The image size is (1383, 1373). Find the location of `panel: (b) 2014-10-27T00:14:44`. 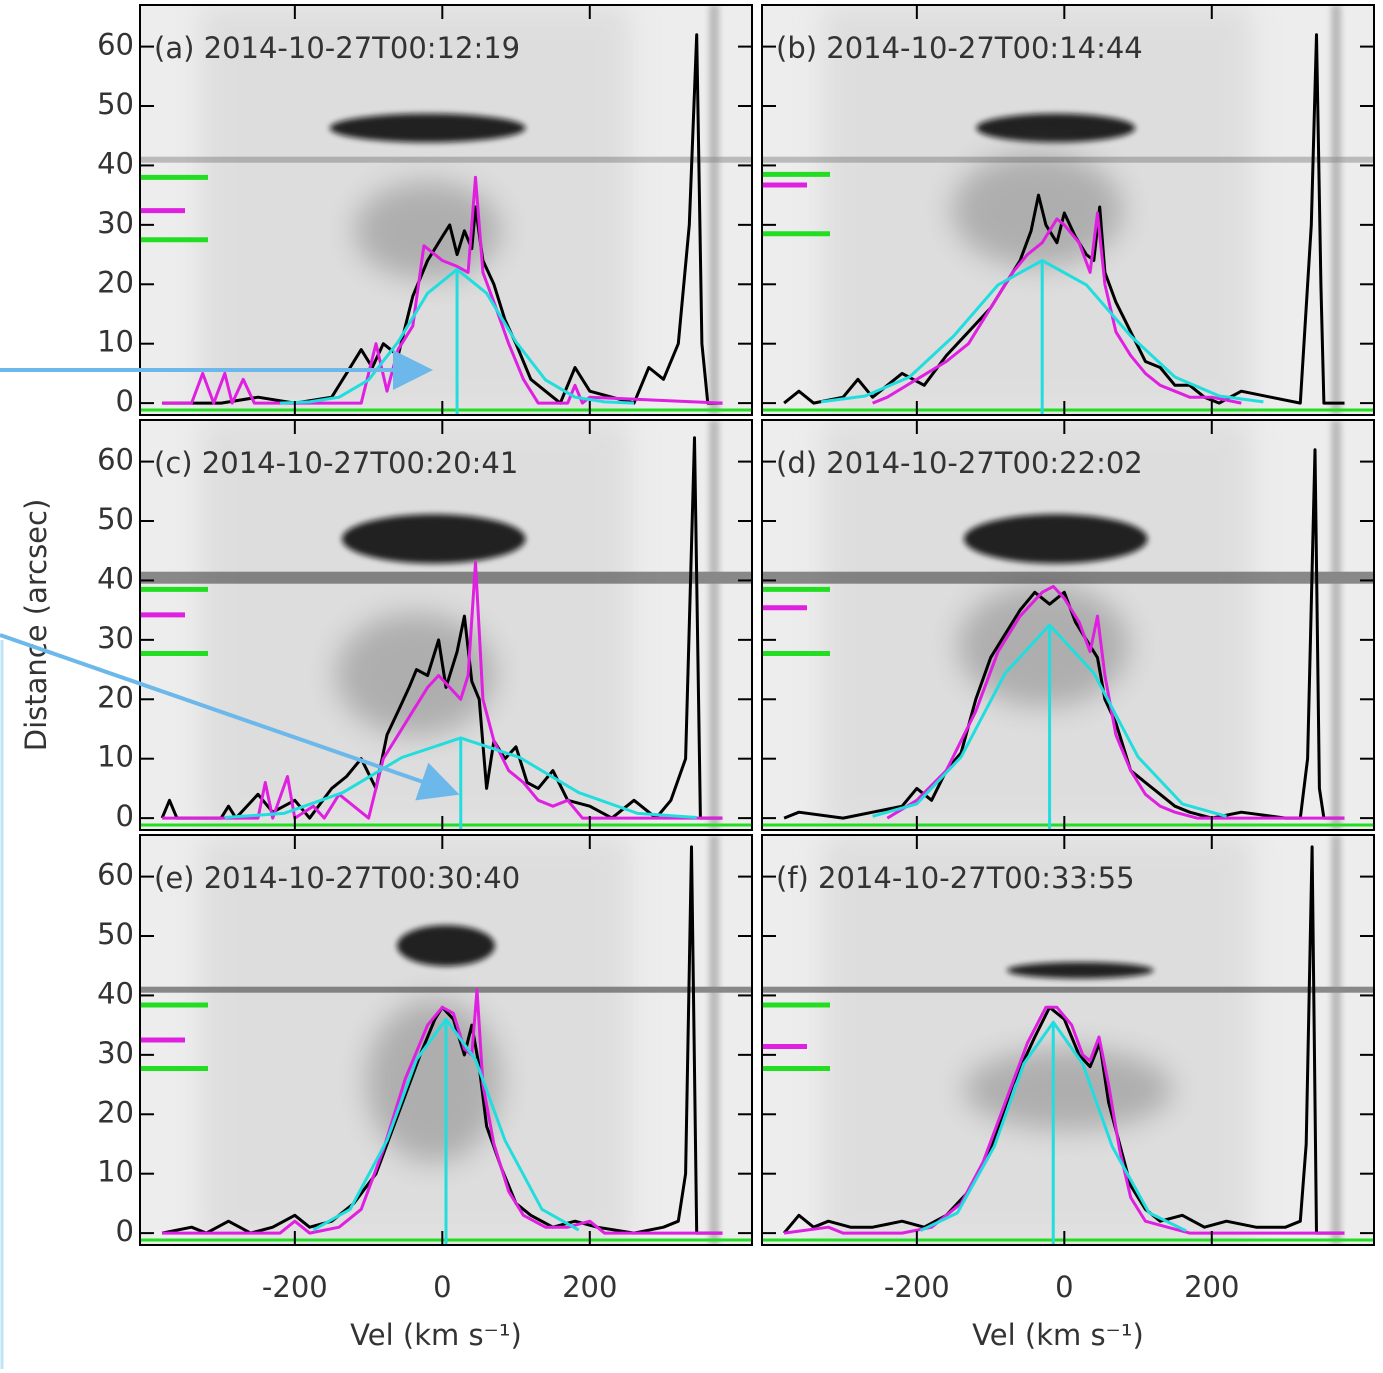

panel: (b) 2014-10-27T00:14:44 is located at coordinates (1068, 210).